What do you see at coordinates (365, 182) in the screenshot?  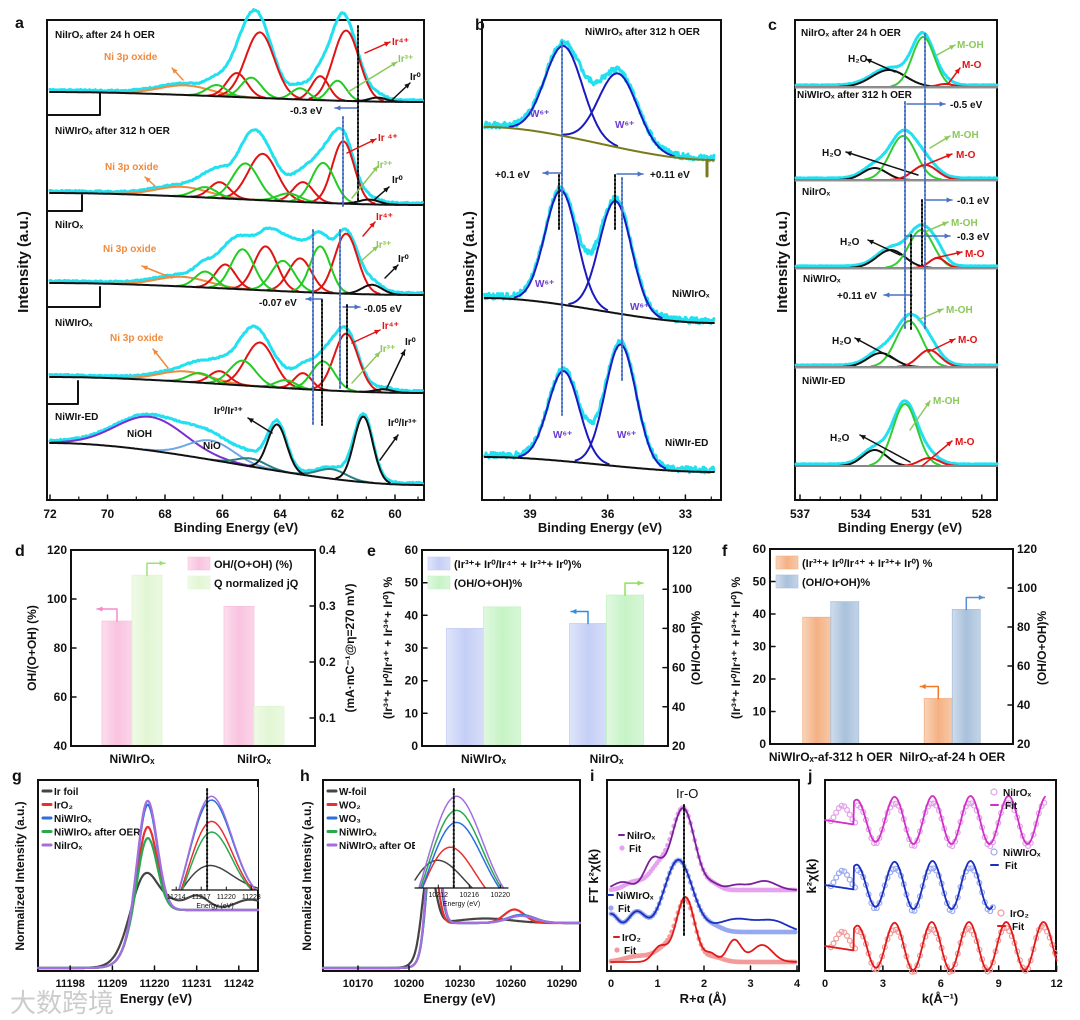 I see `ir3-arrow` at bounding box center [365, 182].